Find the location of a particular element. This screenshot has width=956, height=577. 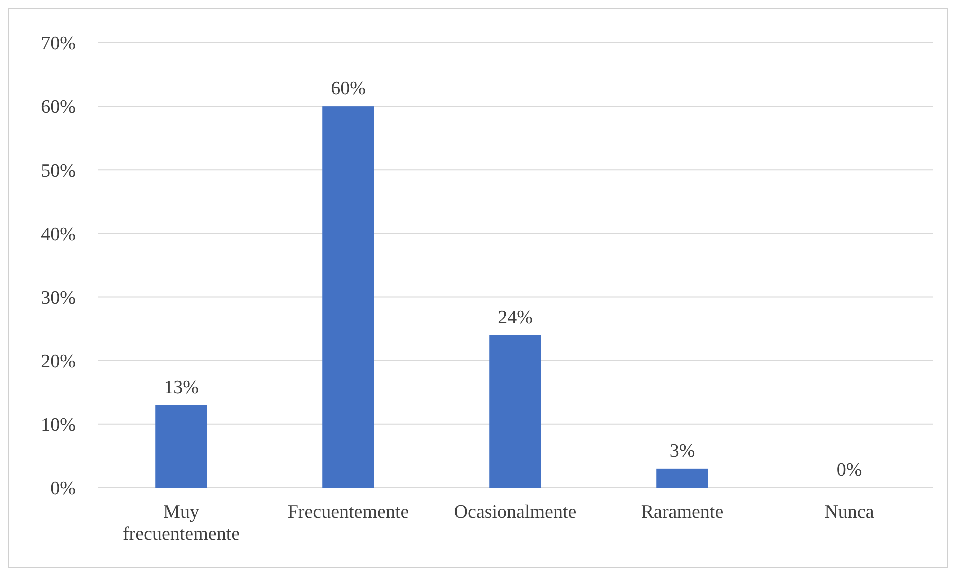

data-label: 60% is located at coordinates (348, 89).